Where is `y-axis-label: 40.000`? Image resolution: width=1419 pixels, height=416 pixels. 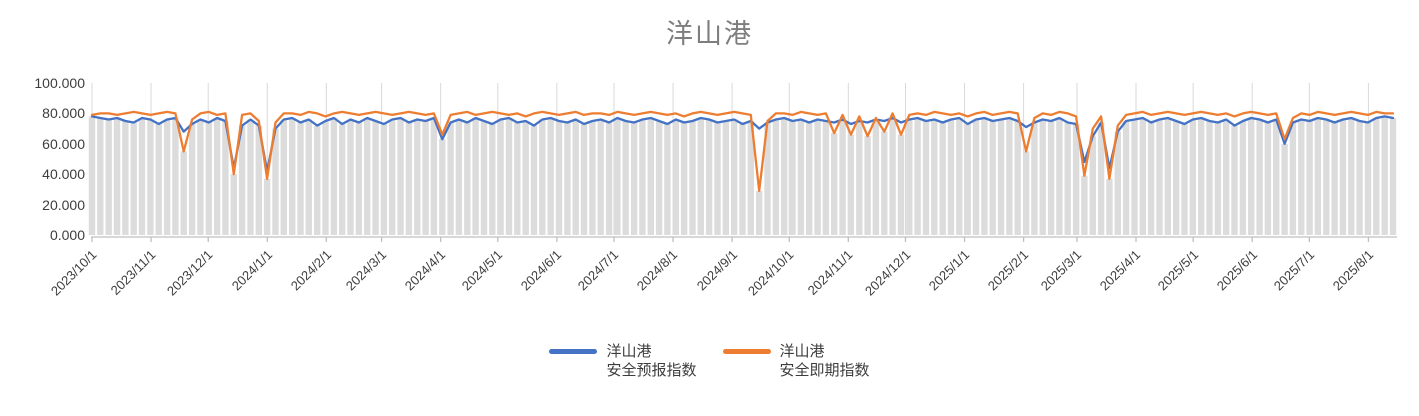 y-axis-label: 40.000 is located at coordinates (63, 174).